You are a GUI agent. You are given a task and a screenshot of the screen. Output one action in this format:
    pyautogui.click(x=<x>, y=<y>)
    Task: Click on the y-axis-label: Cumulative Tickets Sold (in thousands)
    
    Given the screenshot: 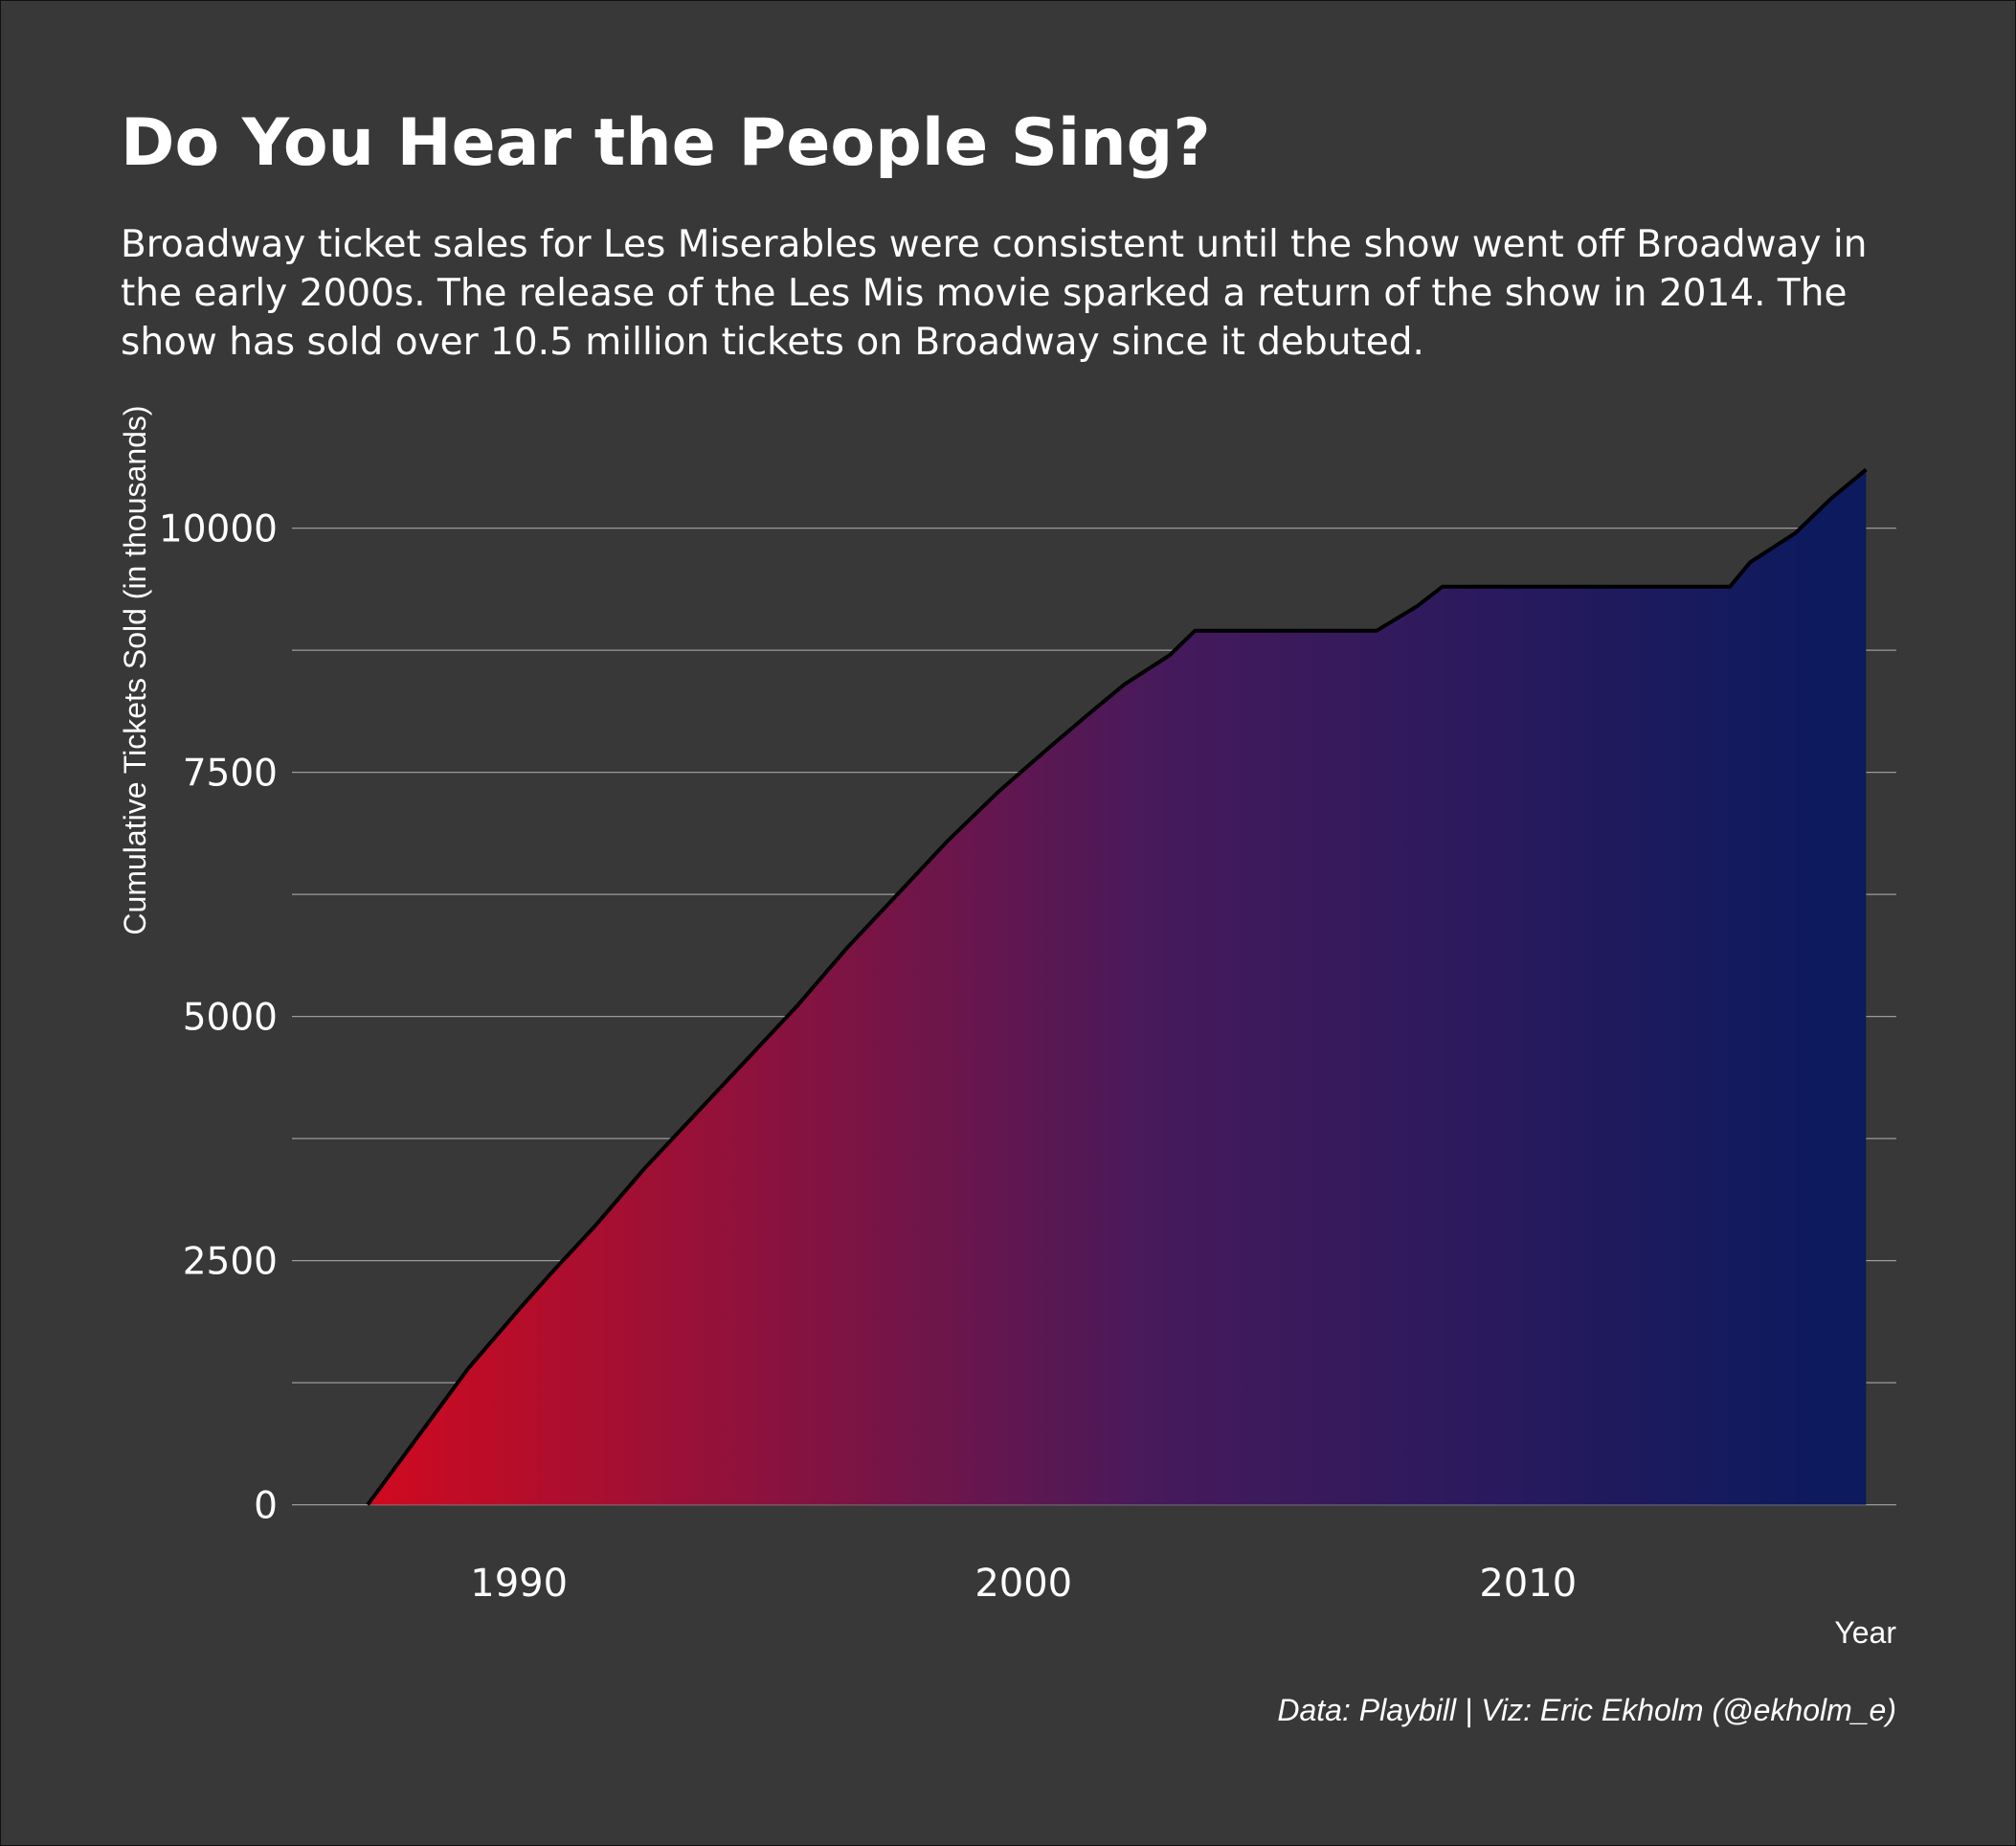 What is the action you would take?
    pyautogui.click(x=135, y=669)
    